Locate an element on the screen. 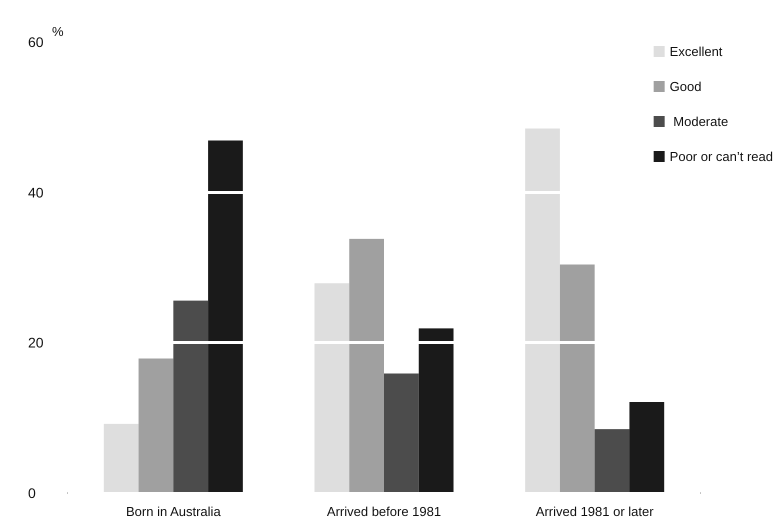  x-tick-label: Arrived before 1981 is located at coordinates (384, 511).